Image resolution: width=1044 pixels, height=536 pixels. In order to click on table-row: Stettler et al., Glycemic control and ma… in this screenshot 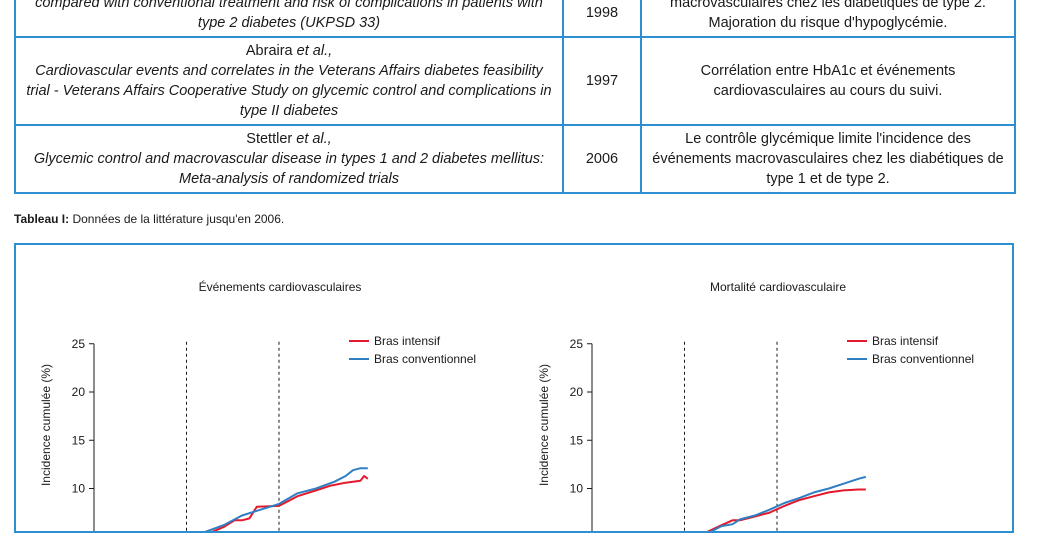, I will do `click(515, 159)`.